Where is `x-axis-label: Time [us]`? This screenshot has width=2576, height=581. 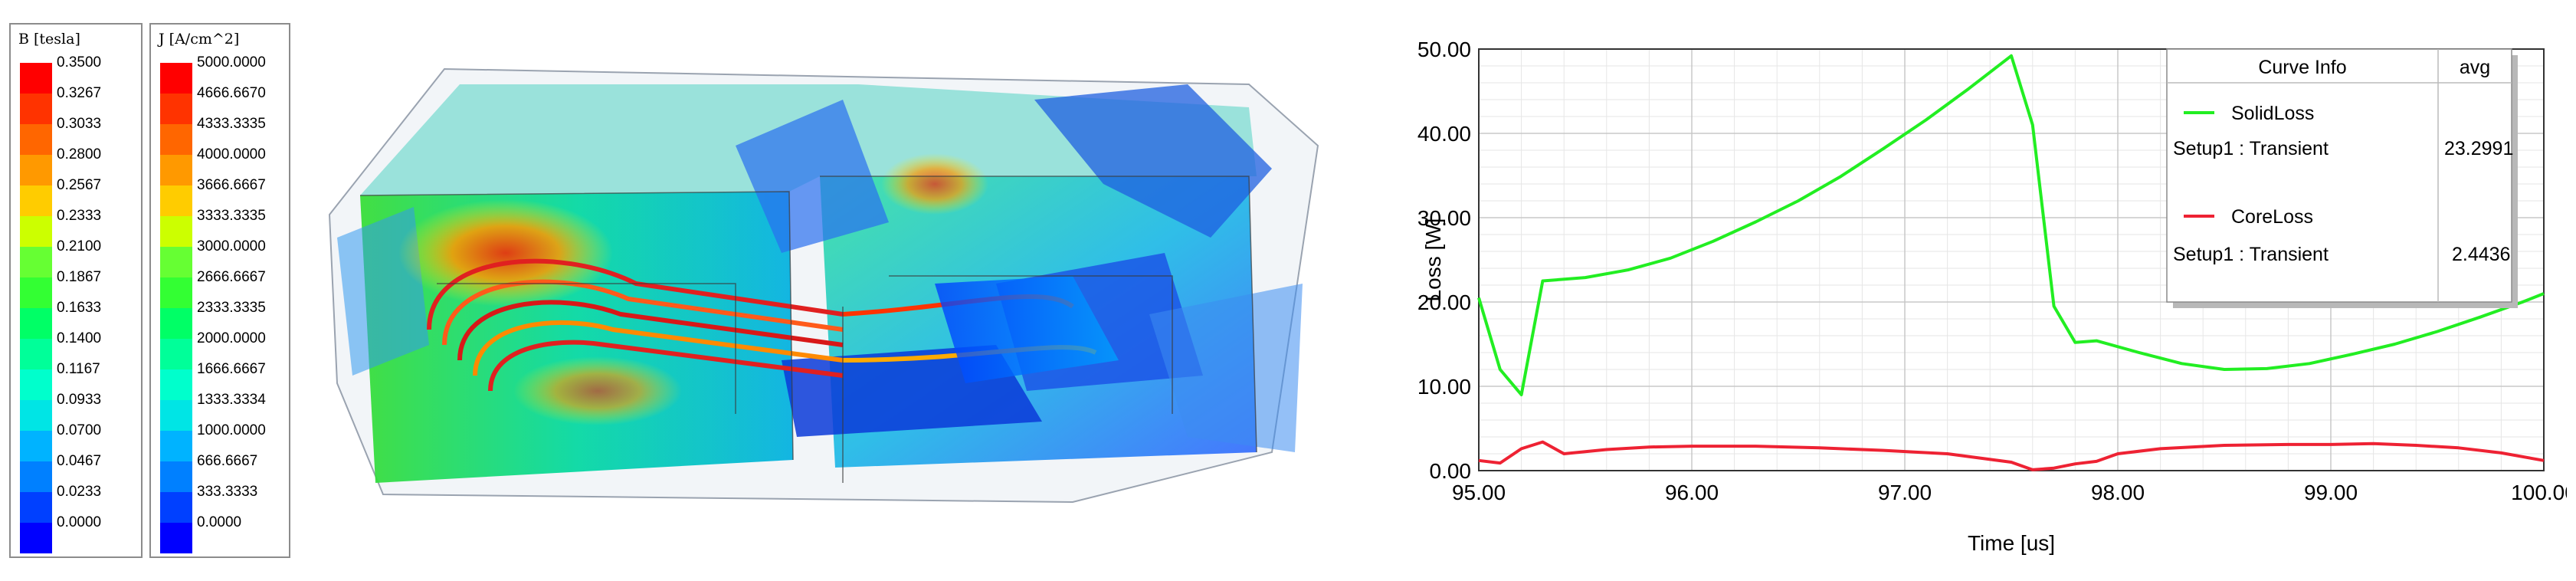
x-axis-label: Time [us] is located at coordinates (2012, 543).